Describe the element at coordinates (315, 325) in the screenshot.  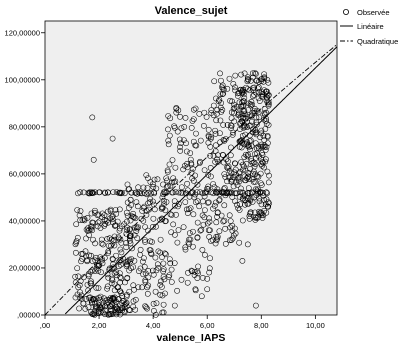
I see `x-tick-label: 10,00` at that location.